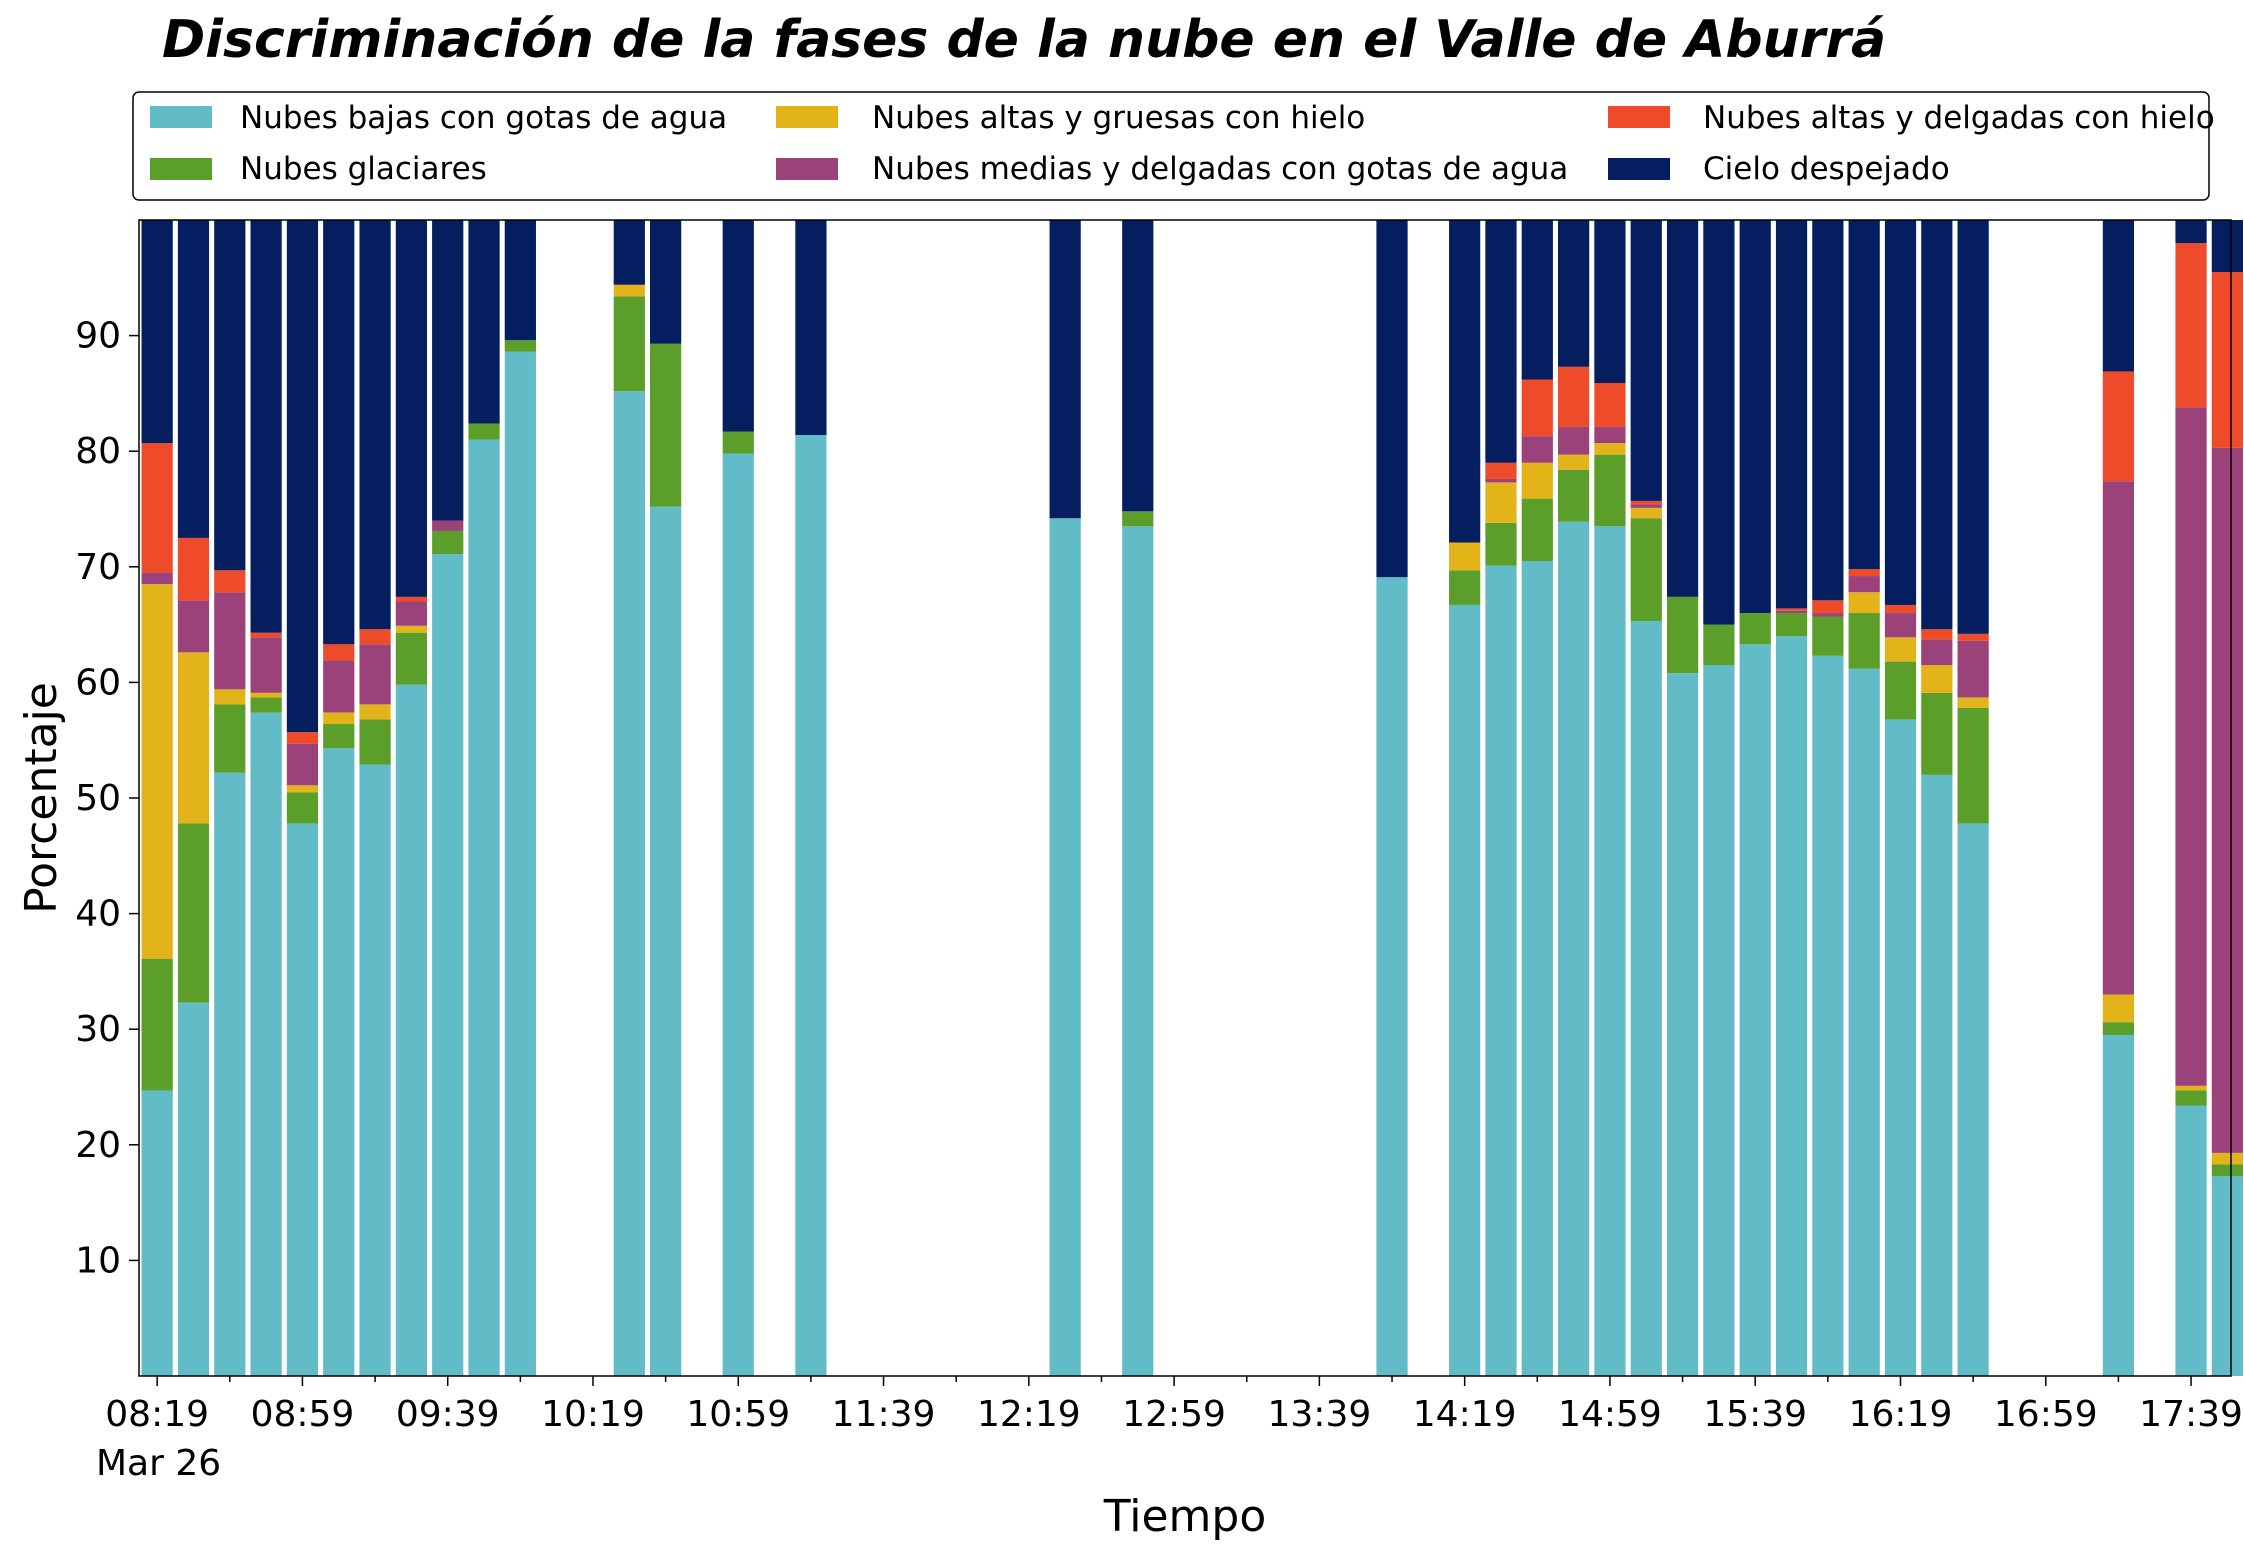  Describe the element at coordinates (1185, 1516) in the screenshot. I see `x-axis-label: Tiempo` at that location.